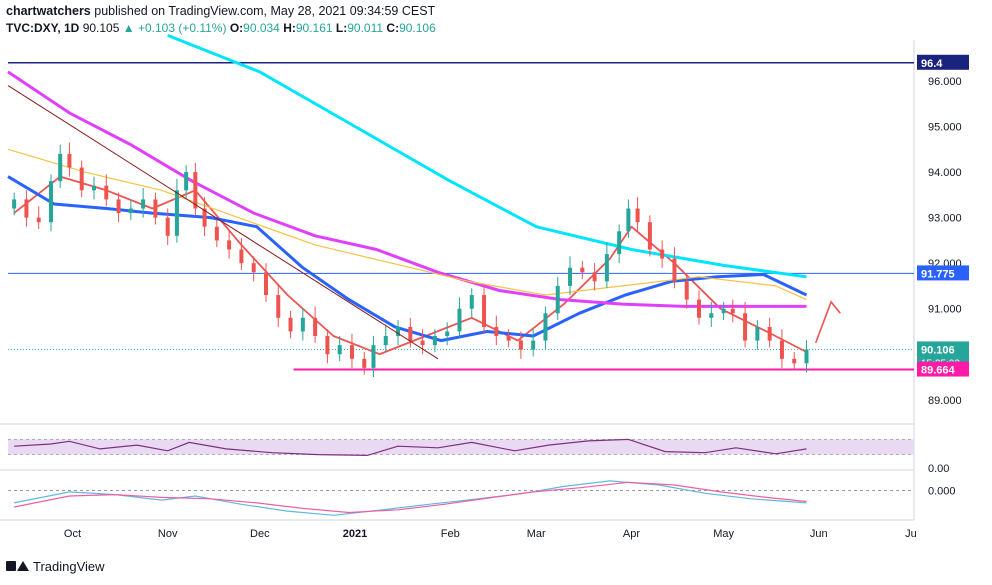  I want to click on brand-name: TradingView, so click(69, 566).